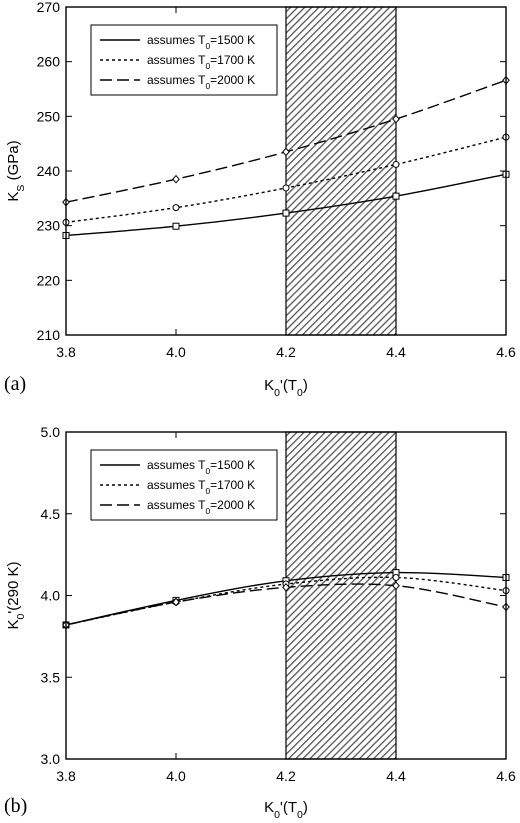 This screenshot has height=823, width=520. Describe the element at coordinates (51, 432) in the screenshot. I see `y-tick-label: 5.0` at that location.